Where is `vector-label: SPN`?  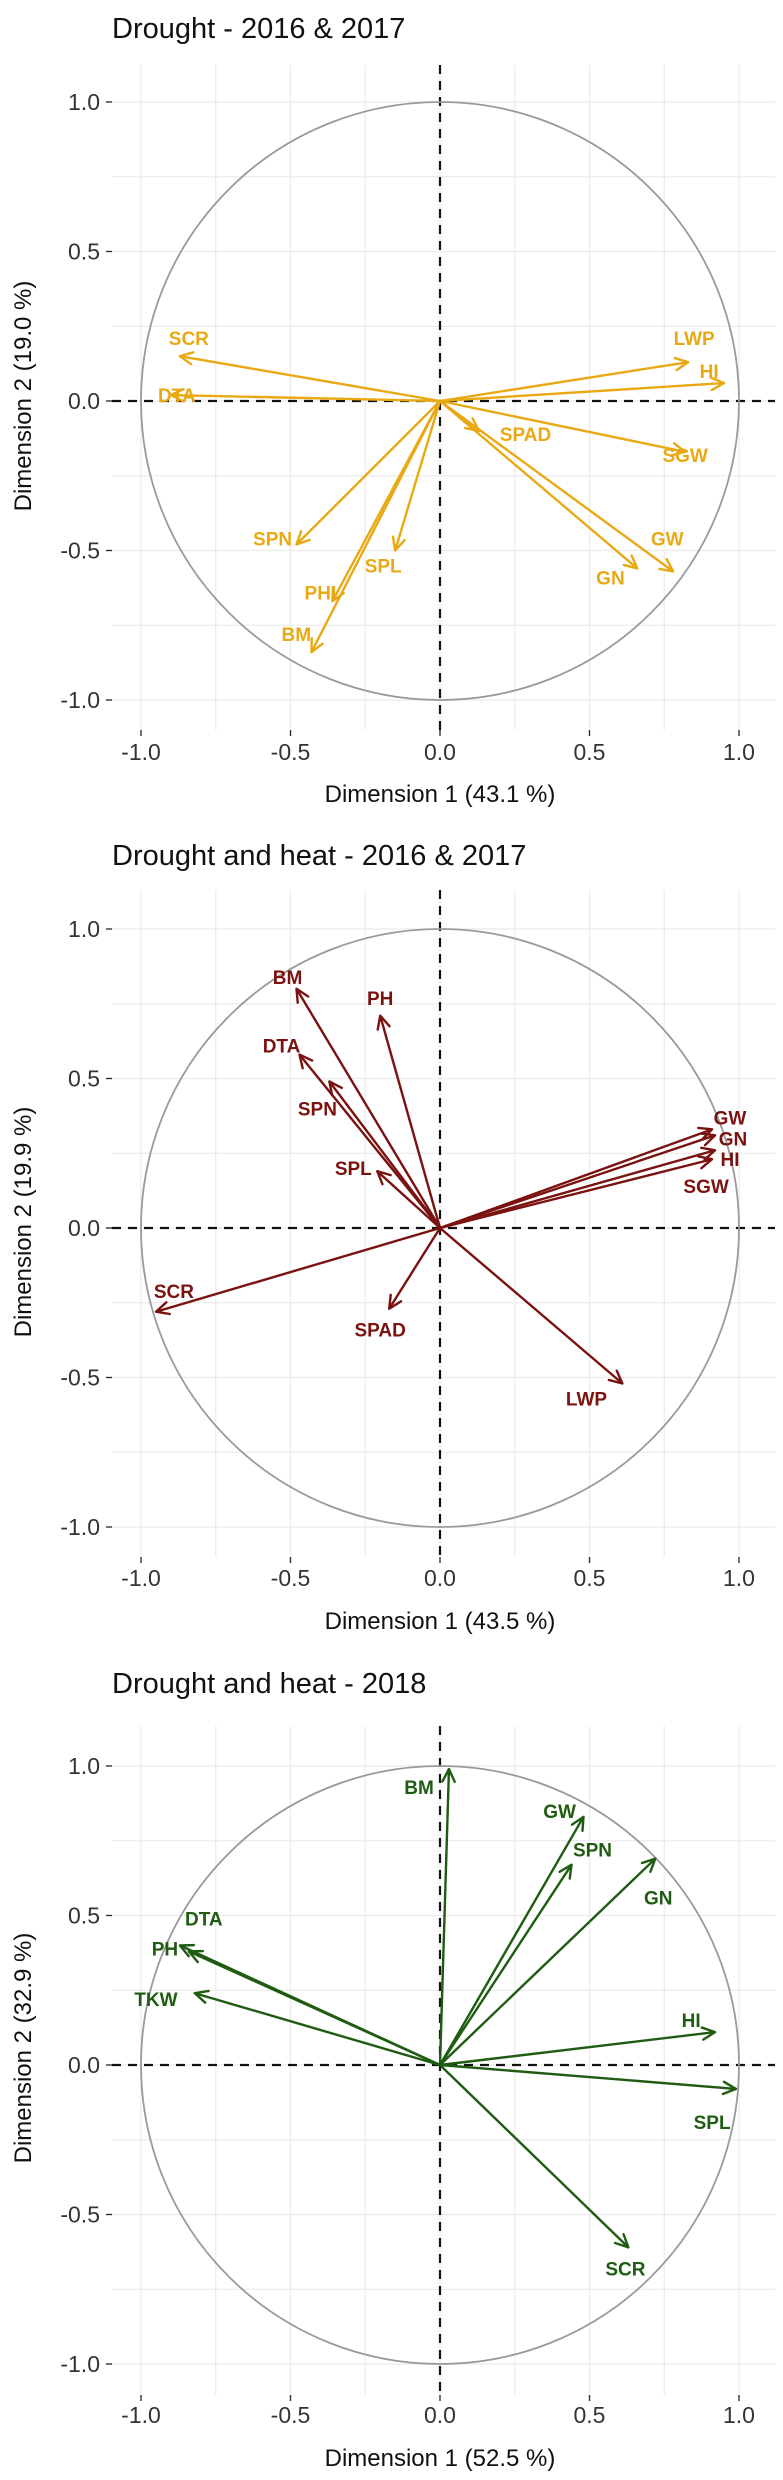
vector-label: SPN is located at coordinates (317, 1109).